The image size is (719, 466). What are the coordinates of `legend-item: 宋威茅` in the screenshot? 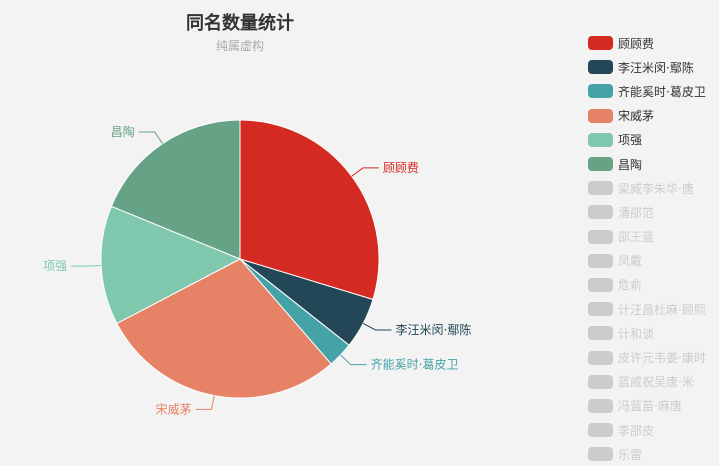 It's located at (647, 116).